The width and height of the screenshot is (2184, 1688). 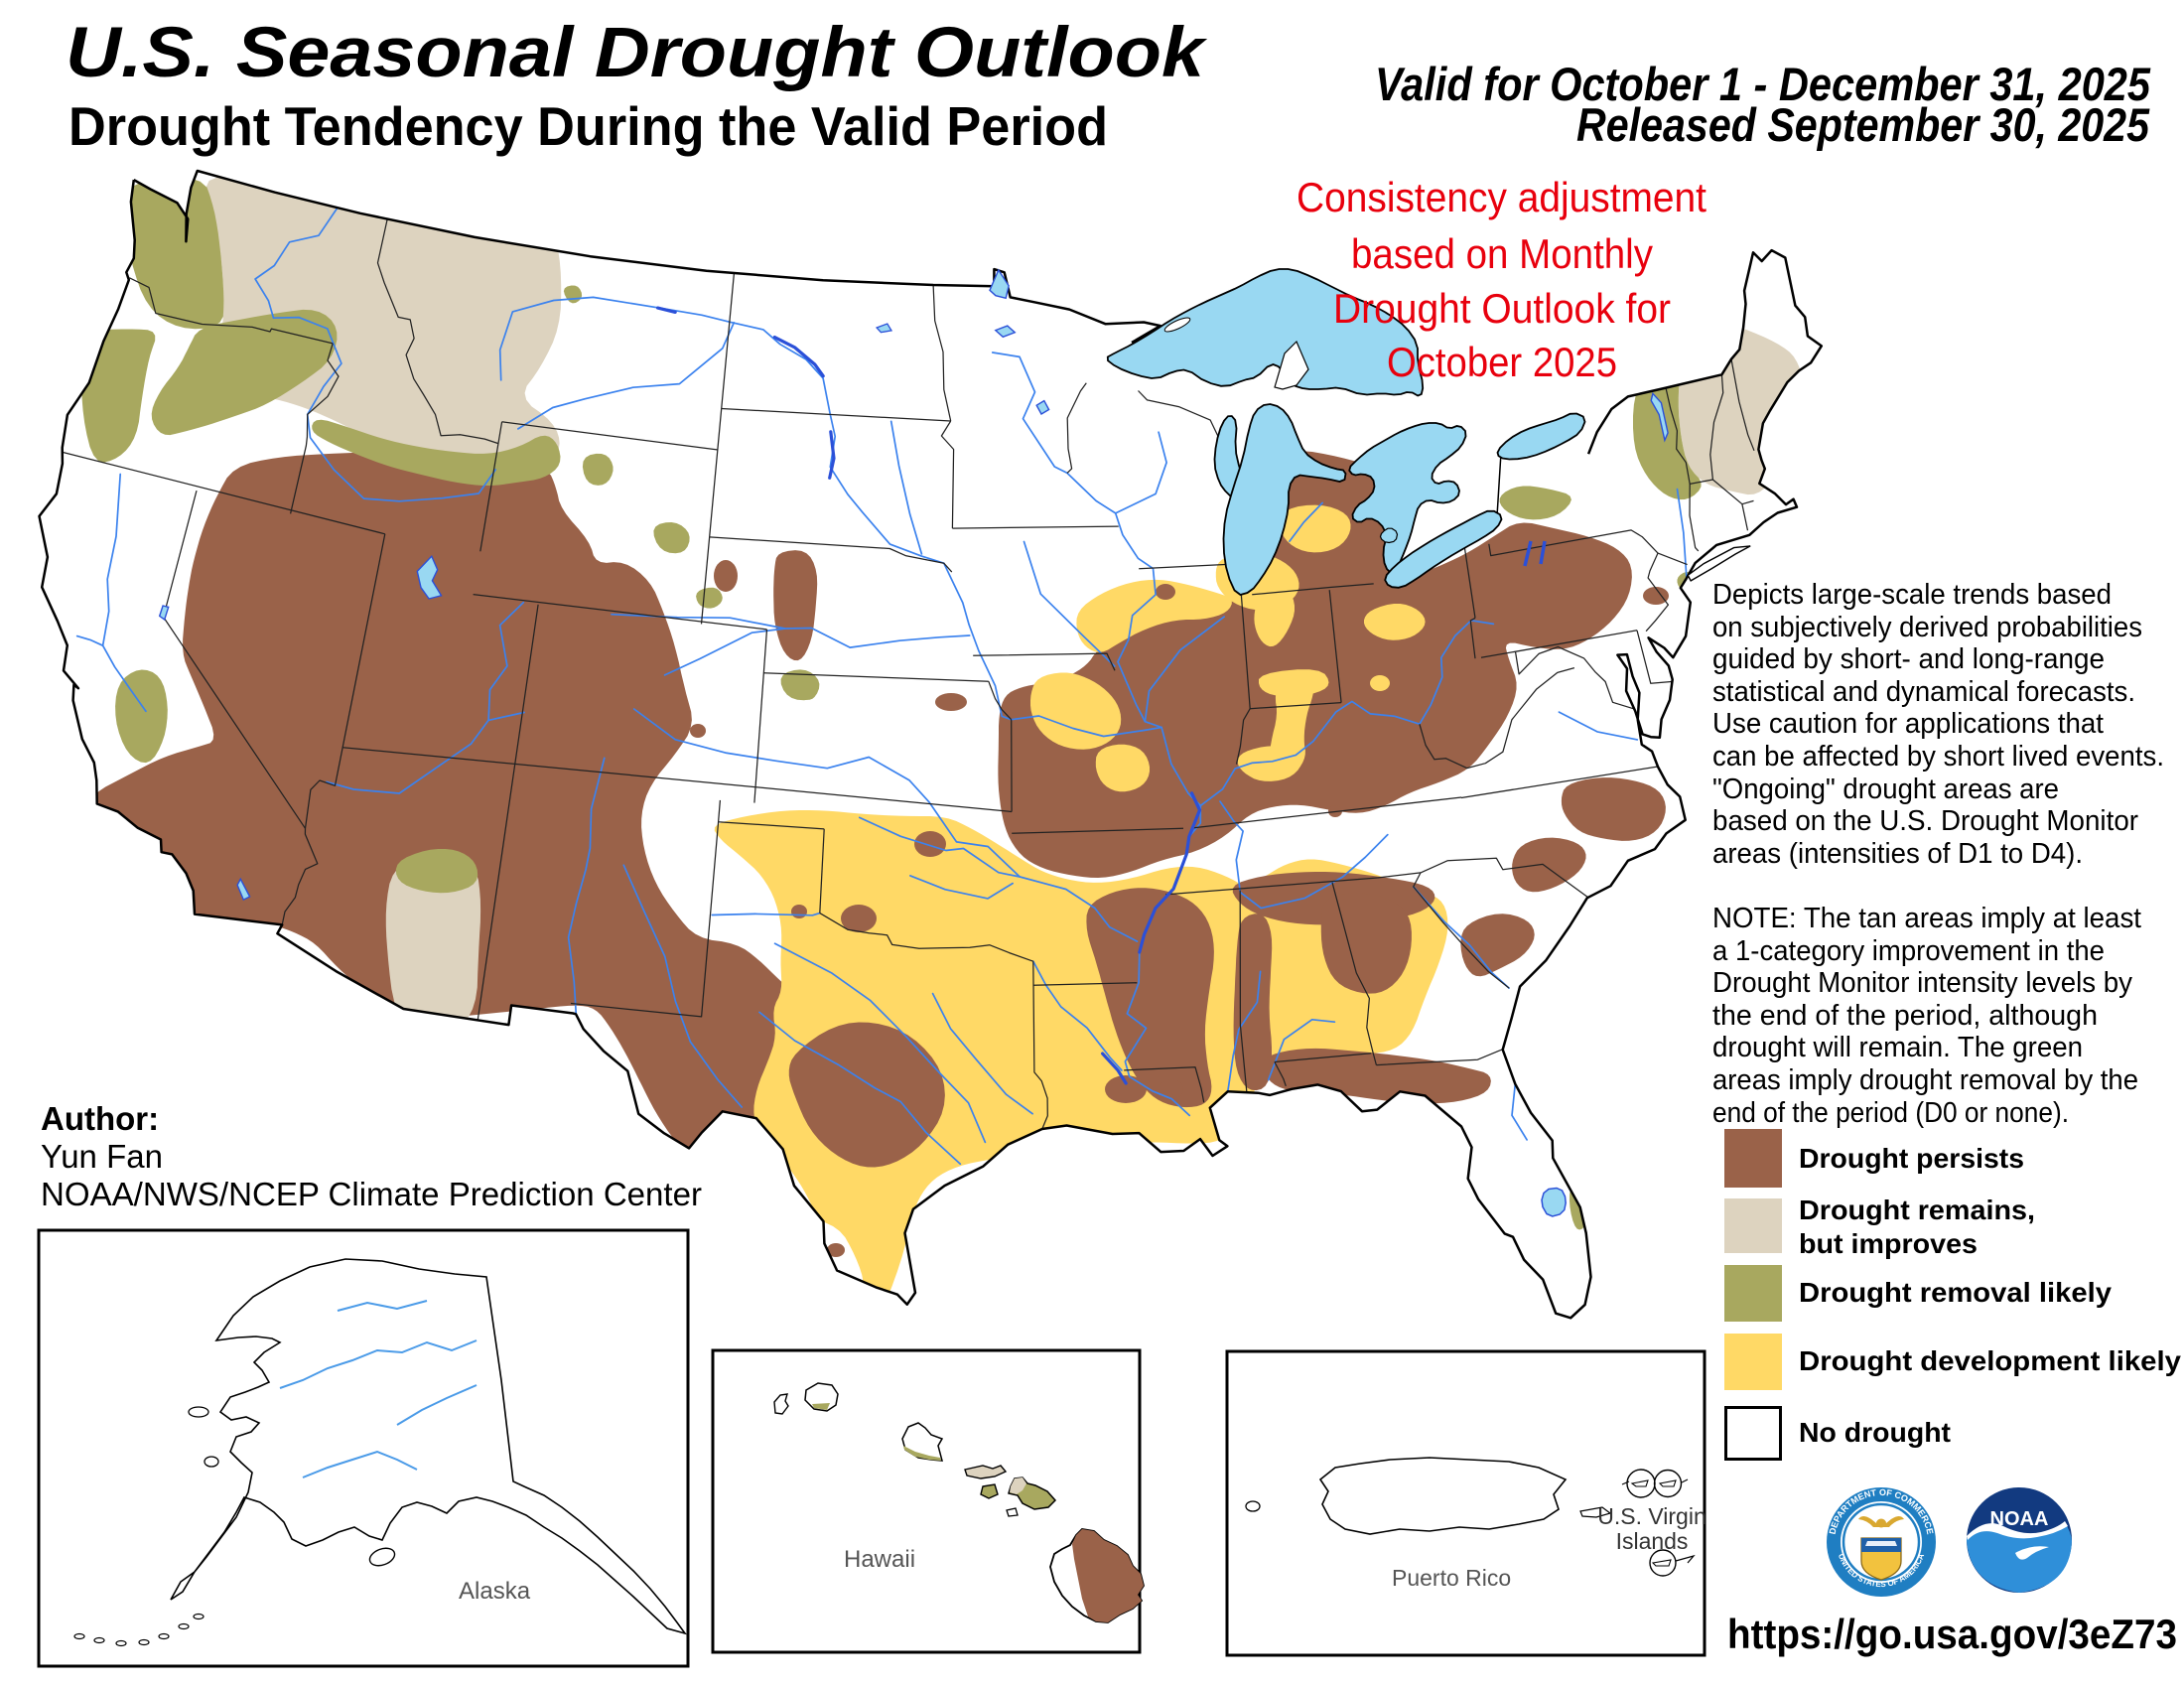 I want to click on svg-text:Drought Monitor intensity leve: Drought Monitor intensity levels by, so click(x=1922, y=983).